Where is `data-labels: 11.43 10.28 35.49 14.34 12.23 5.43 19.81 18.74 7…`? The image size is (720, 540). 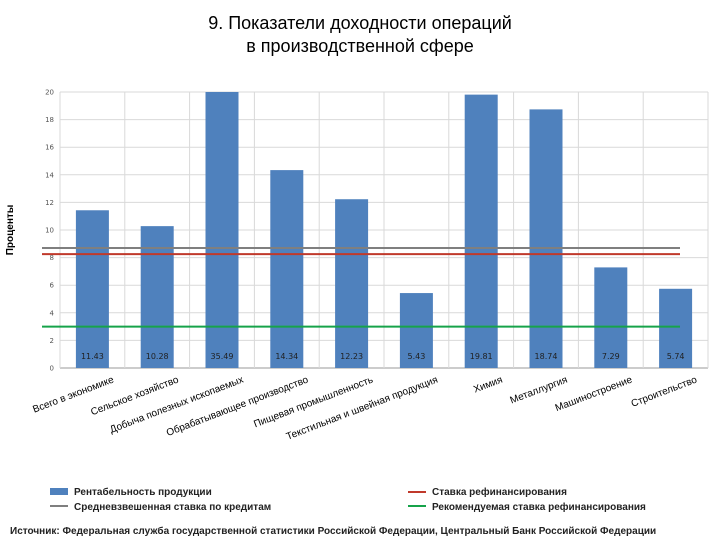
data-labels: 11.43 10.28 35.49 14.34 12.23 5.43 19.81 18.74 7… is located at coordinates (383, 356).